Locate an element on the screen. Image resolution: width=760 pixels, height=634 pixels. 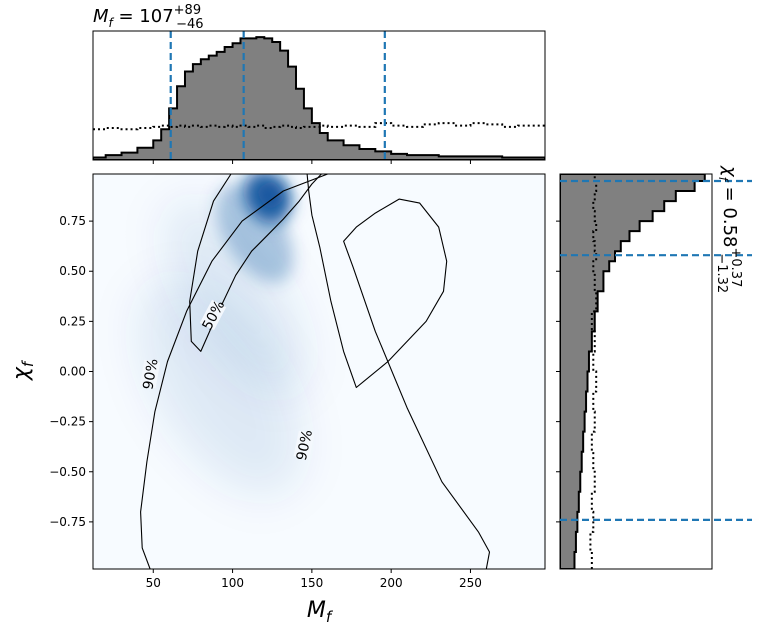
y-axis-label: χf is located at coordinates (23, 370).